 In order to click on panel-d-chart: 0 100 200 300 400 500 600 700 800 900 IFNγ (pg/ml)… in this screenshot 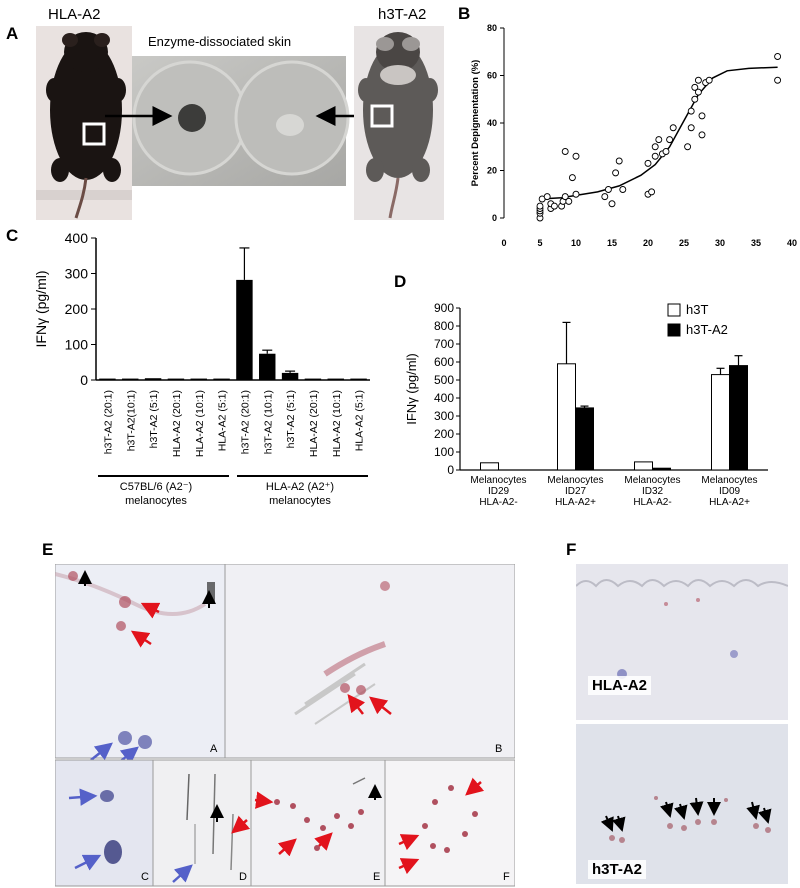, I will do `click(586, 404)`.